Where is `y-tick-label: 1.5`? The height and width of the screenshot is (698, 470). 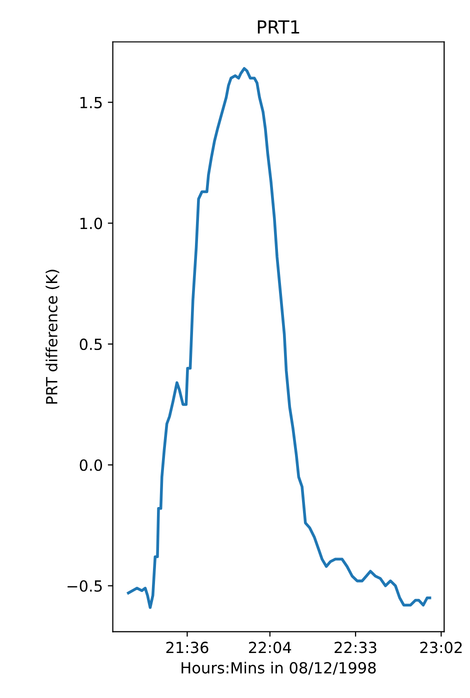
y-tick-label: 1.5 is located at coordinates (91, 102).